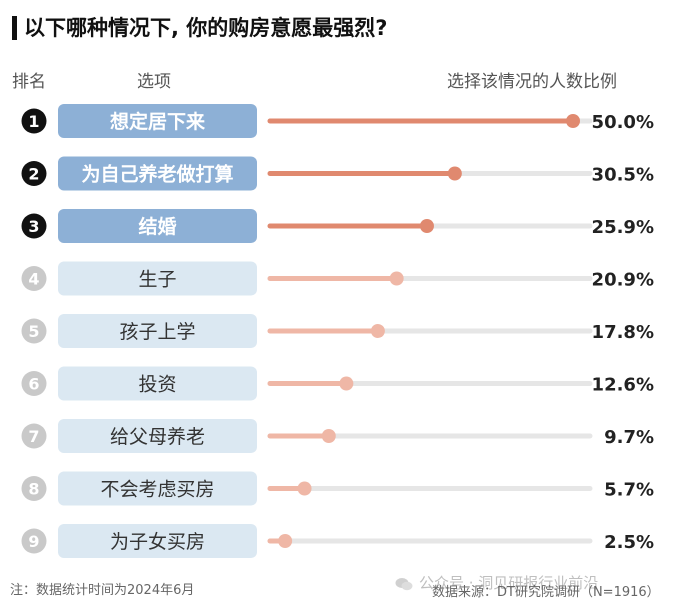 The height and width of the screenshot is (611, 674). I want to click on category-label: 为自己养老做打算, so click(157, 174).